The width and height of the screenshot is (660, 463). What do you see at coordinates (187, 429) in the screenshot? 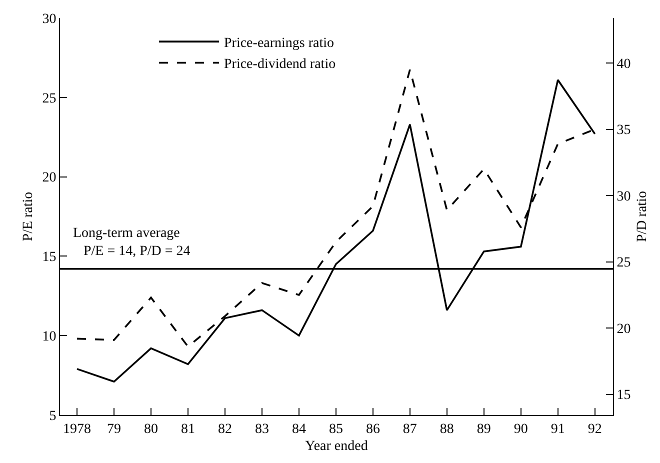
I see `x-tick-label: 81` at bounding box center [187, 429].